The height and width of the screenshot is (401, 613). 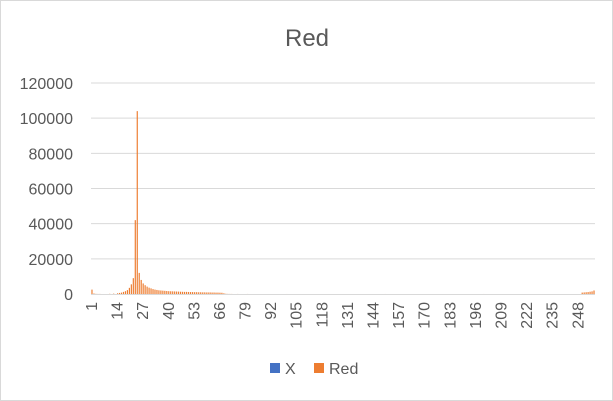 I want to click on chart-title: Red, so click(x=307, y=38).